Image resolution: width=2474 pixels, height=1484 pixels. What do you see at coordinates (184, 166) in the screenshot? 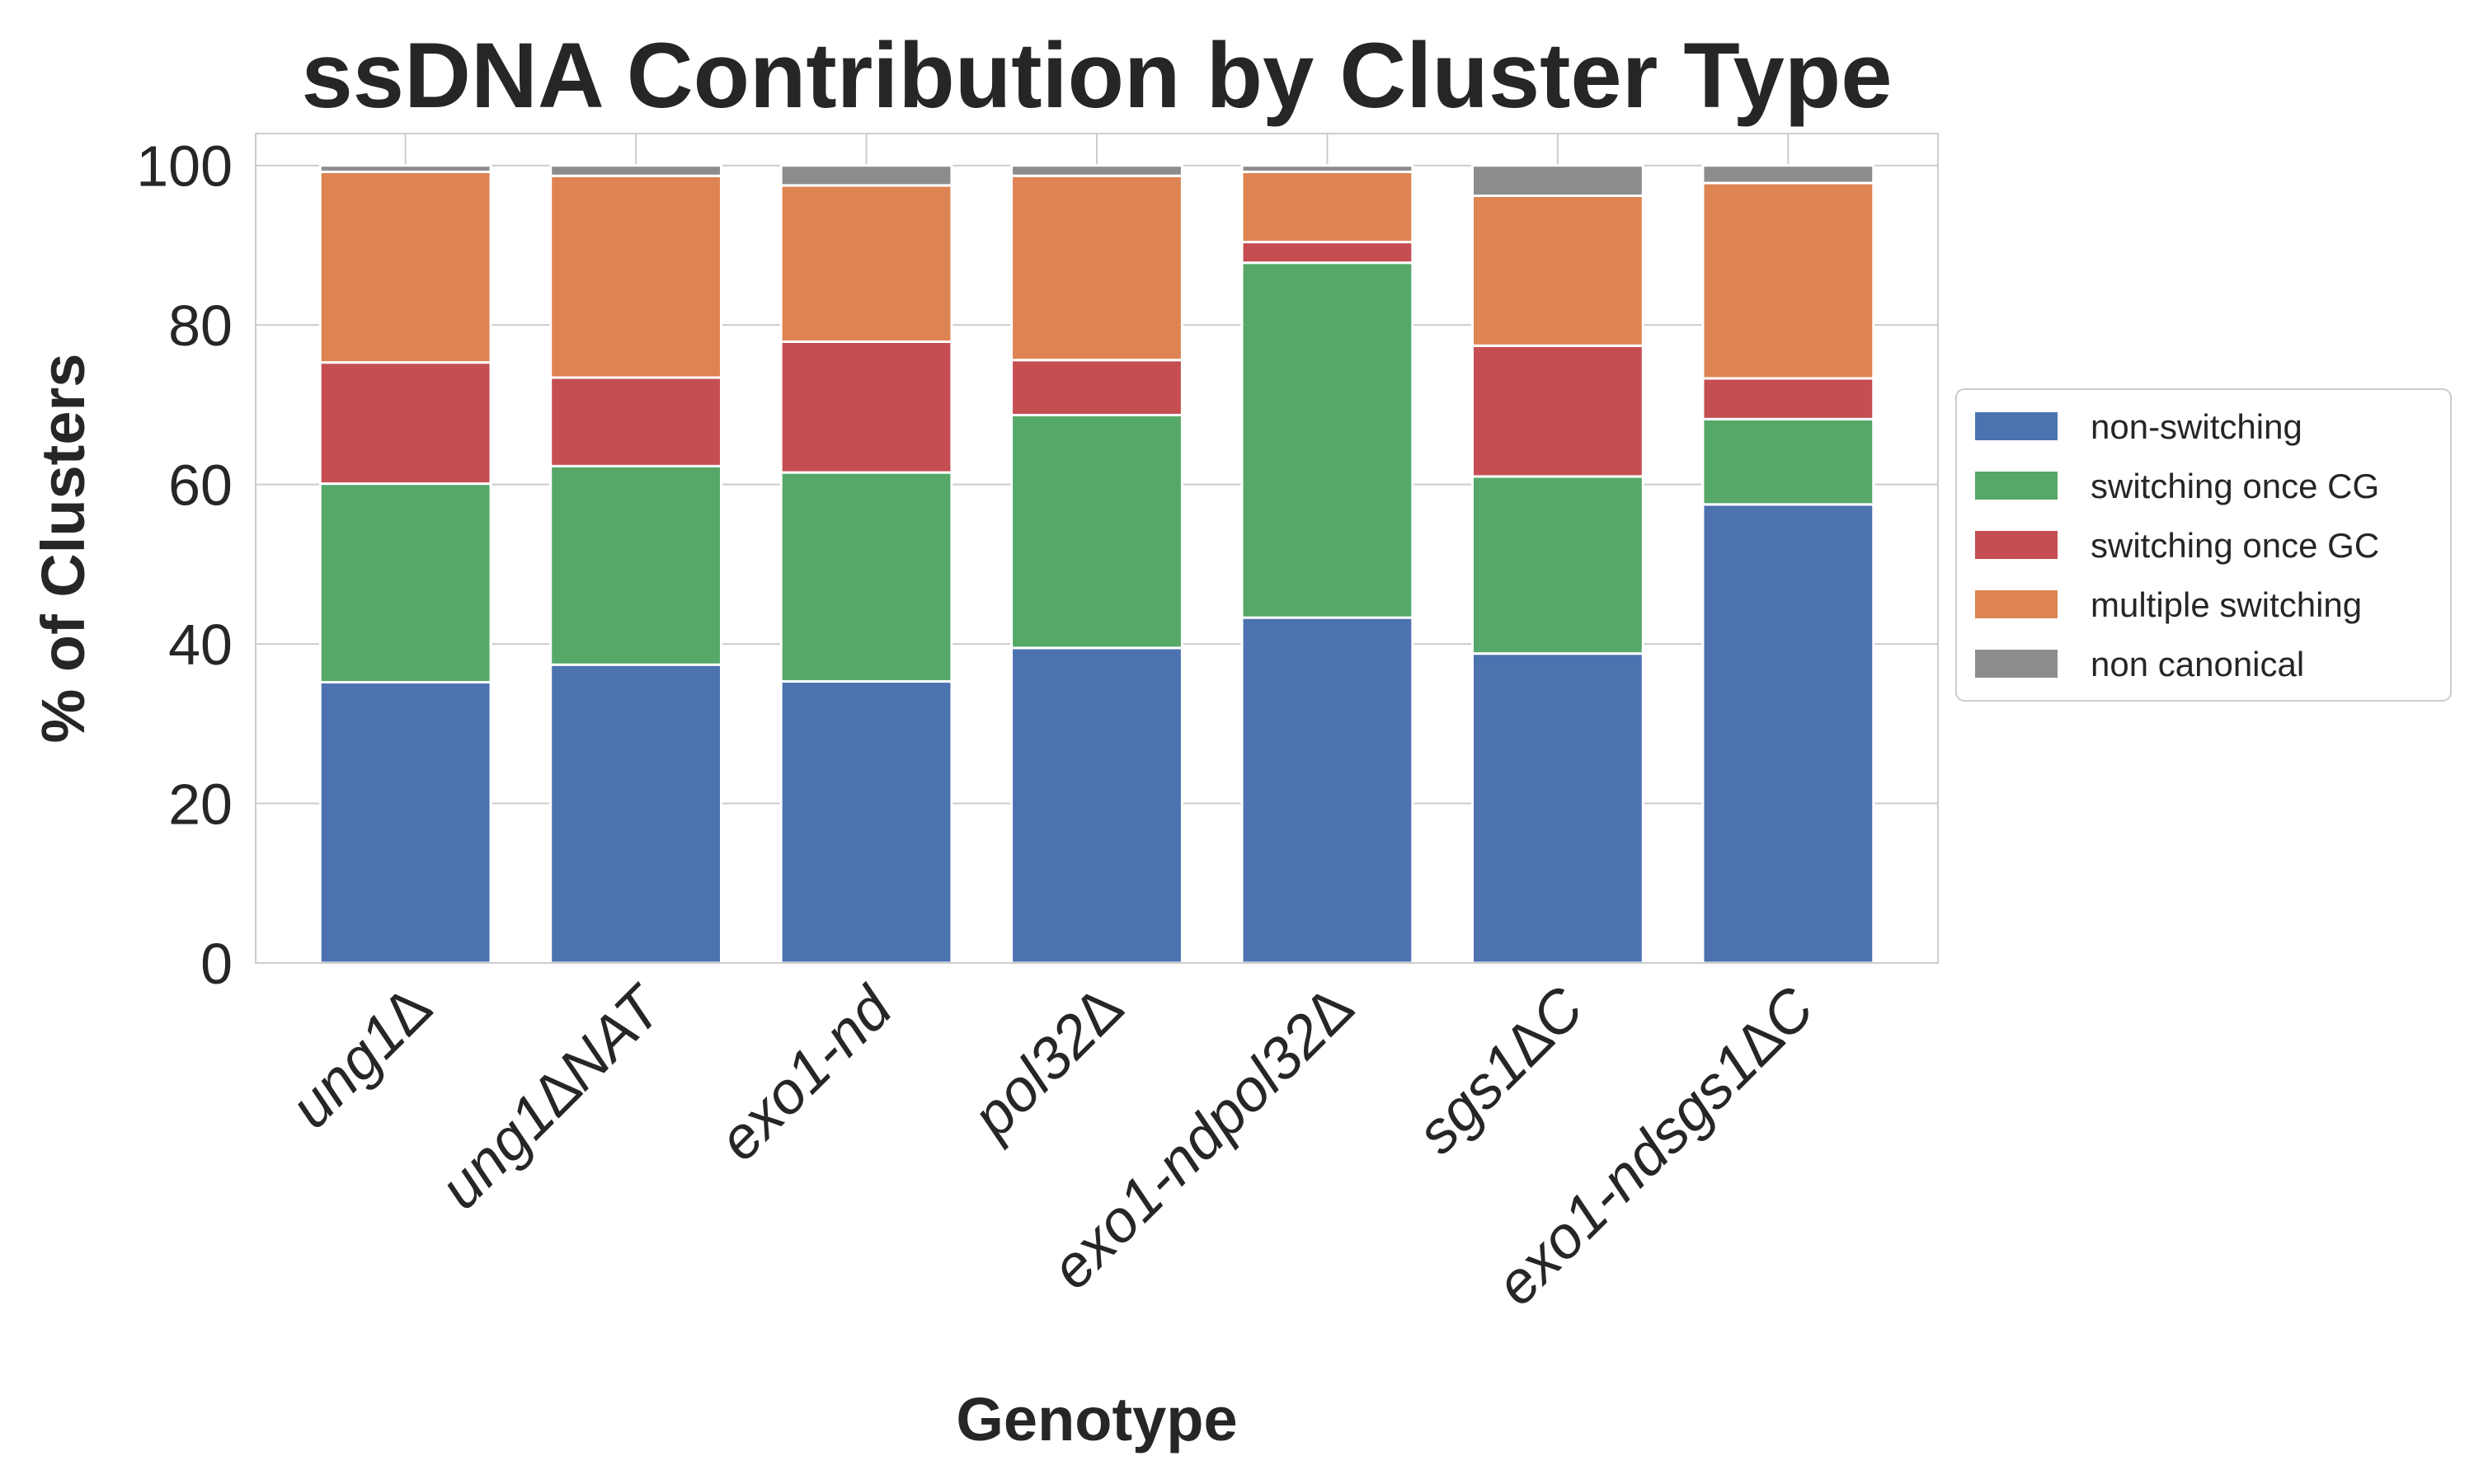
I see `y-tick-label: 100` at bounding box center [184, 166].